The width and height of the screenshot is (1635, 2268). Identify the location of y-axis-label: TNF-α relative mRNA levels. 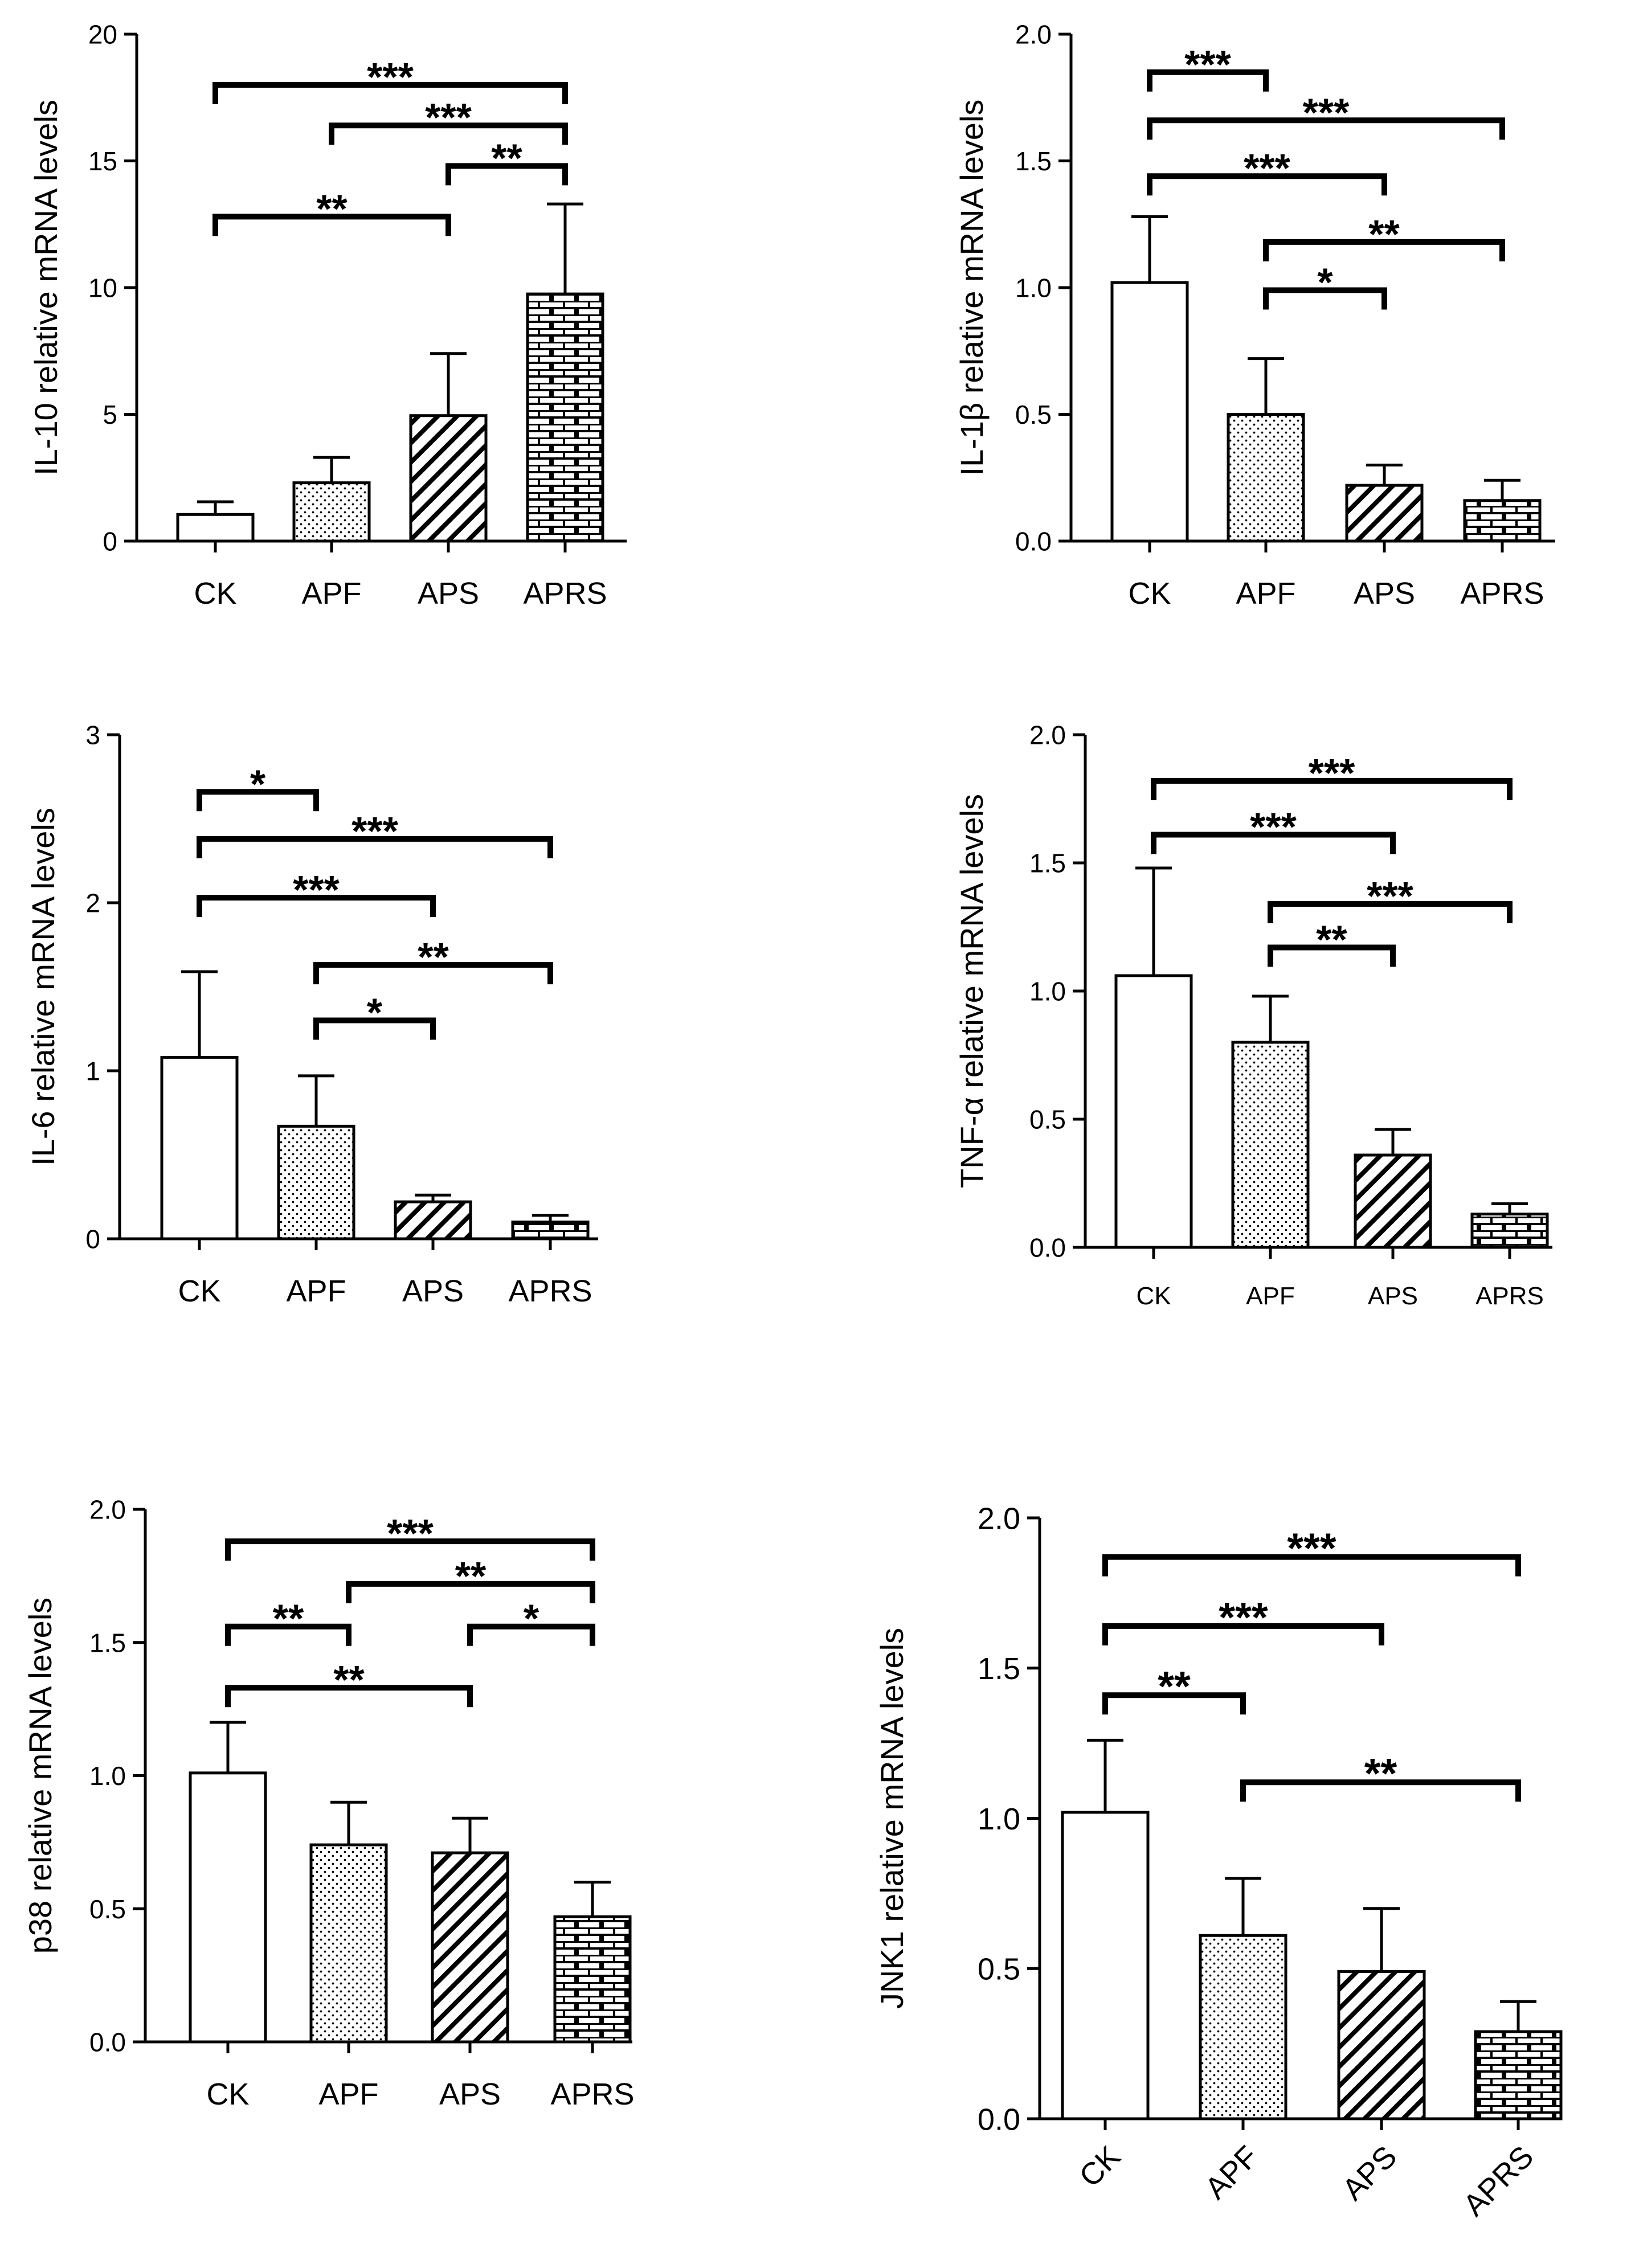
(972, 991).